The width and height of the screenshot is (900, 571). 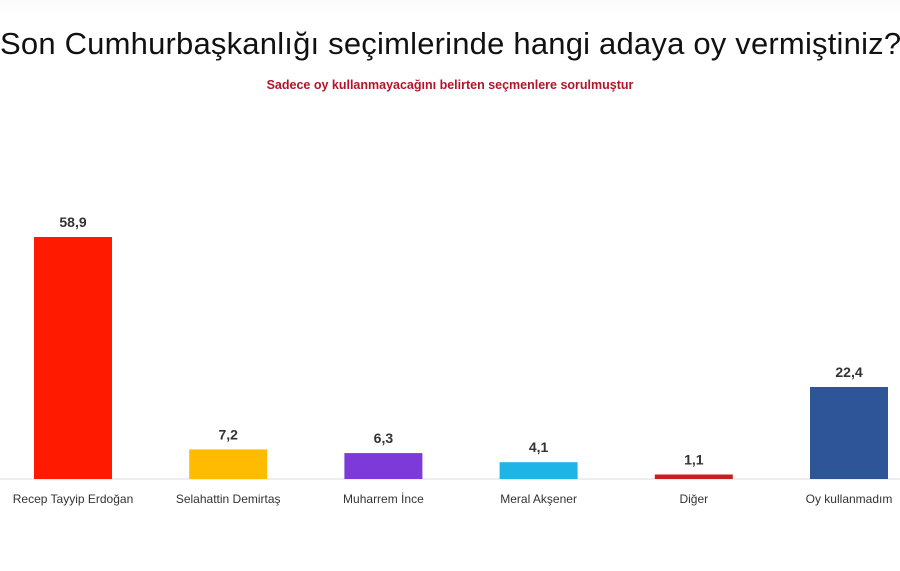 I want to click on category-label-meral-aksener: Meral Akşener, so click(x=538, y=499).